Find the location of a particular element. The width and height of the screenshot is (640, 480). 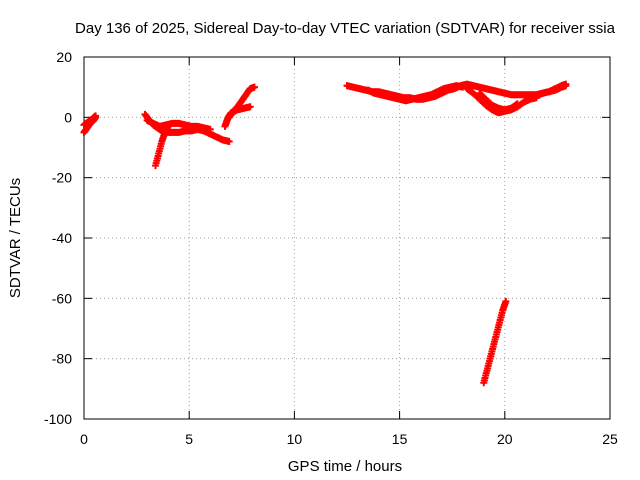

x-tick-label: 5 is located at coordinates (189, 439).